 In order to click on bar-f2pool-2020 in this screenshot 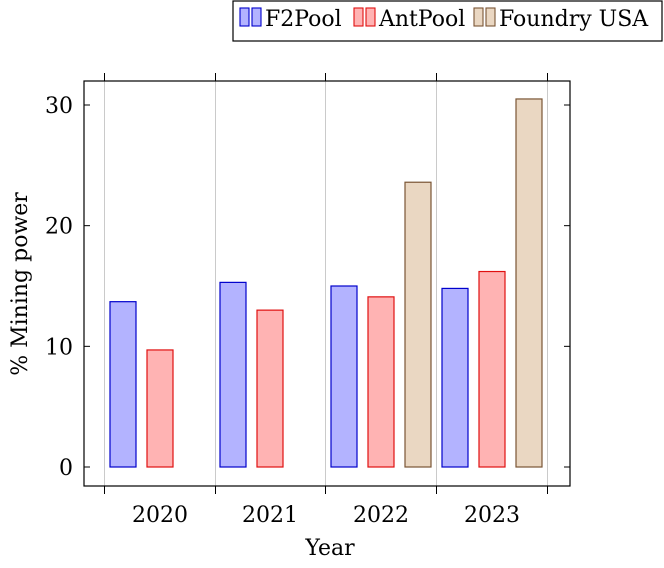, I will do `click(123, 384)`.